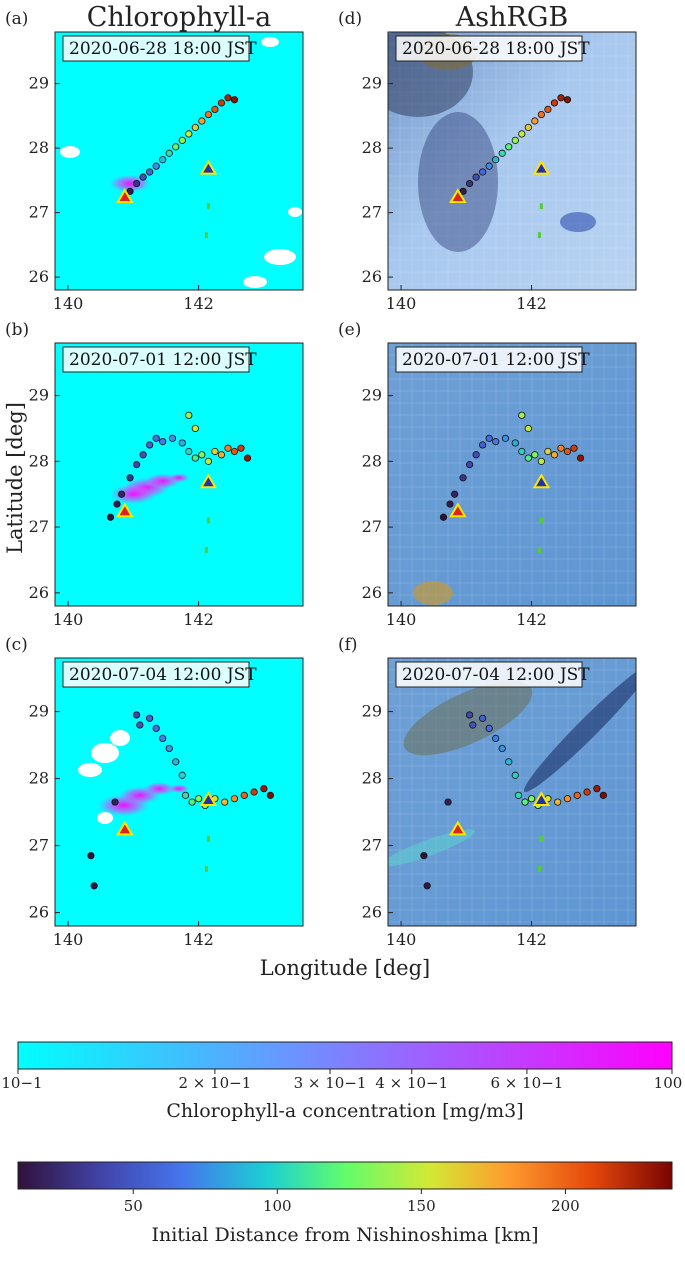 This screenshot has height=1273, width=685. What do you see at coordinates (668, 1083) in the screenshot?
I see `colorbar-chlorophyll-tick: 100` at bounding box center [668, 1083].